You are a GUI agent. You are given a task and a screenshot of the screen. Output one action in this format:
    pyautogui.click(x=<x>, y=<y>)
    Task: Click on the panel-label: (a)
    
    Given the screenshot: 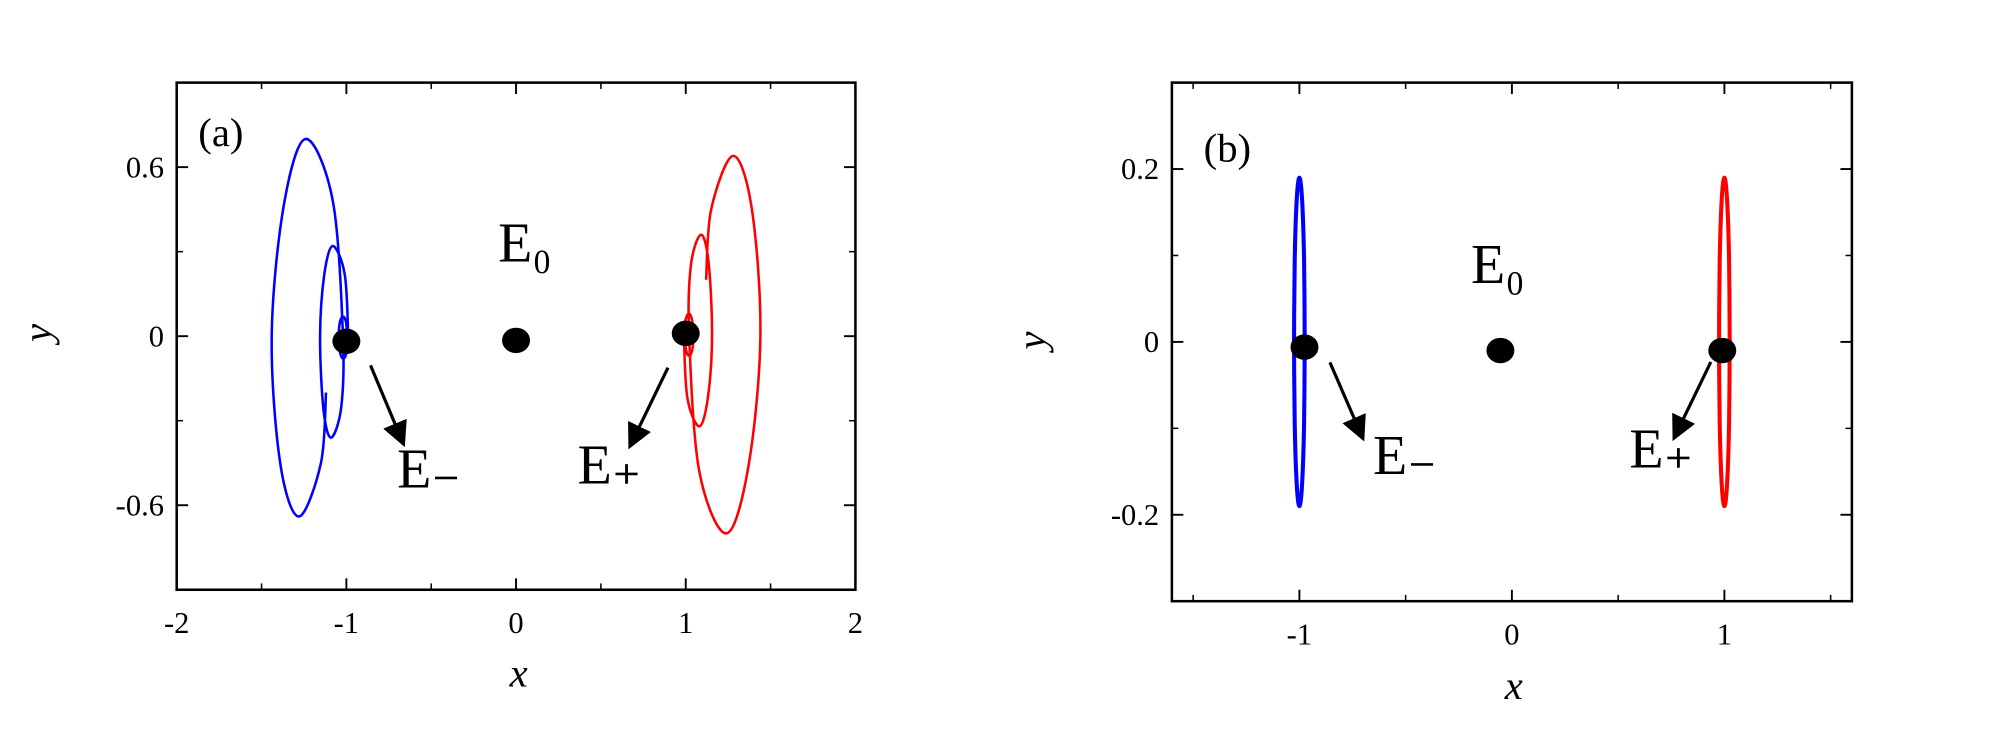 What is the action you would take?
    pyautogui.click(x=220, y=132)
    